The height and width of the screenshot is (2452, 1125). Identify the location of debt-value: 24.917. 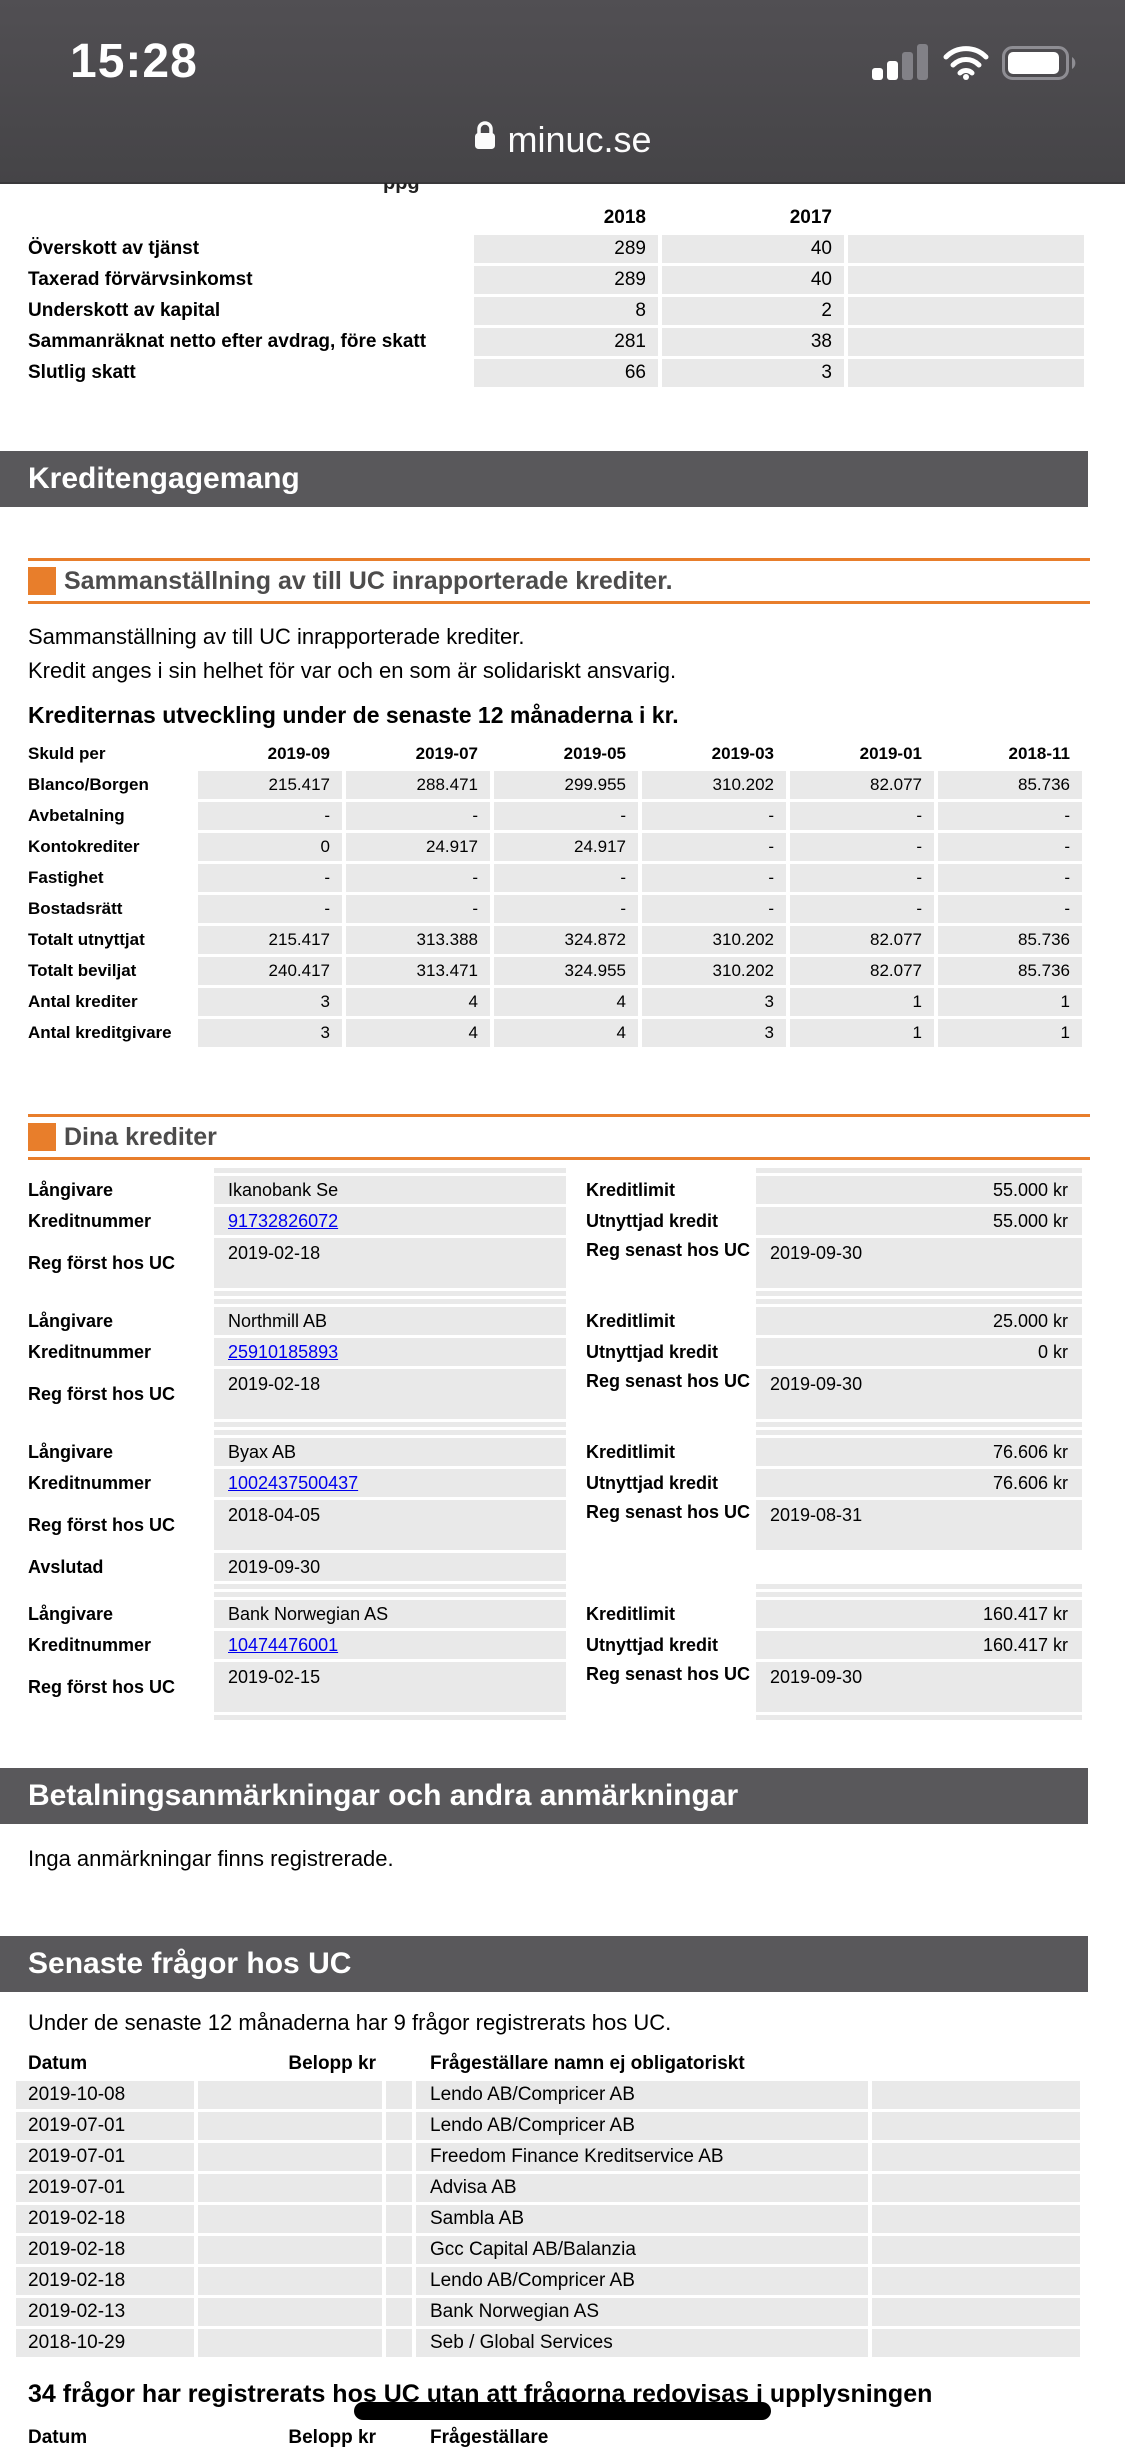
(566, 847).